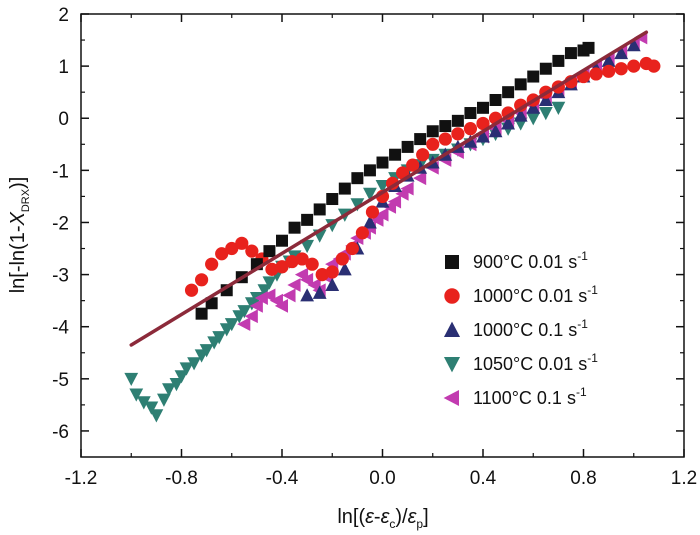  What do you see at coordinates (63, 67) in the screenshot?
I see `y-tick-label: 1` at bounding box center [63, 67].